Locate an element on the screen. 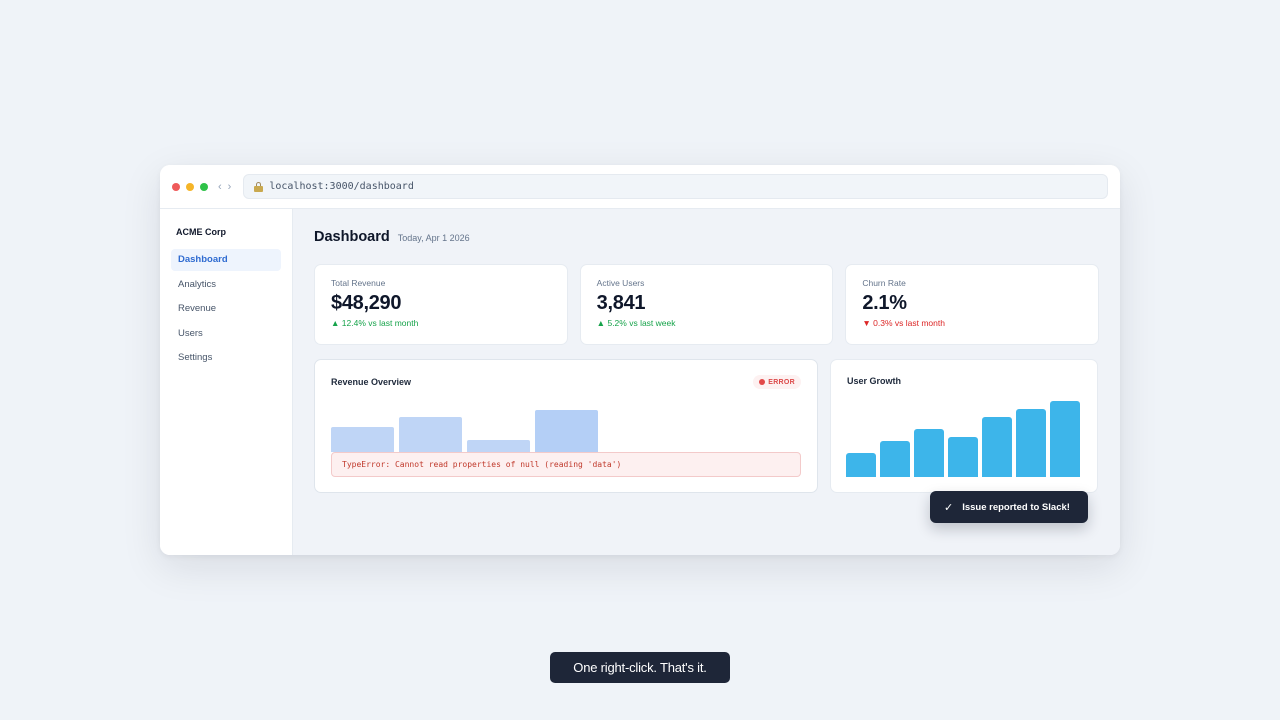 Image resolution: width=1280 pixels, height=720 pixels. brand-name: ACME Corp is located at coordinates (201, 232).